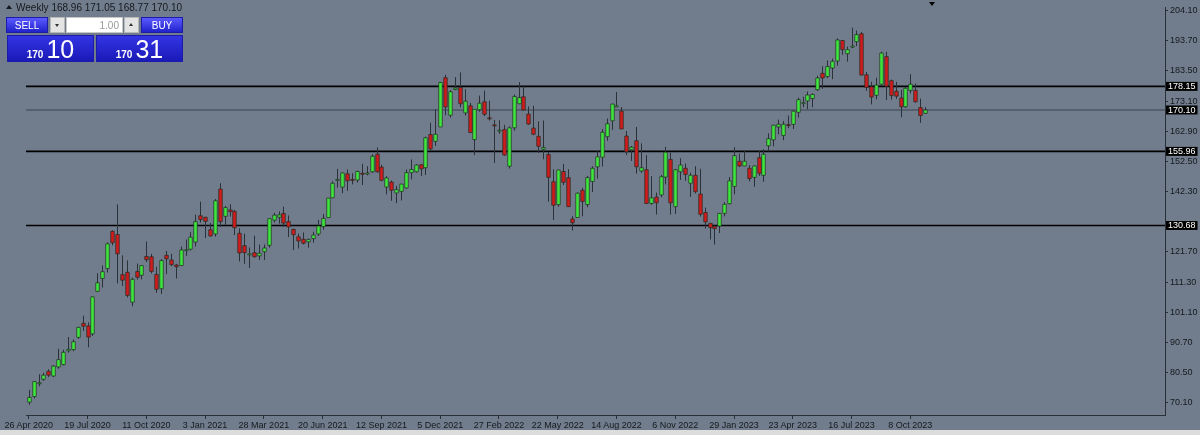  What do you see at coordinates (146, 424) in the screenshot?
I see `x-tick-label: 11 Oct 2020` at bounding box center [146, 424].